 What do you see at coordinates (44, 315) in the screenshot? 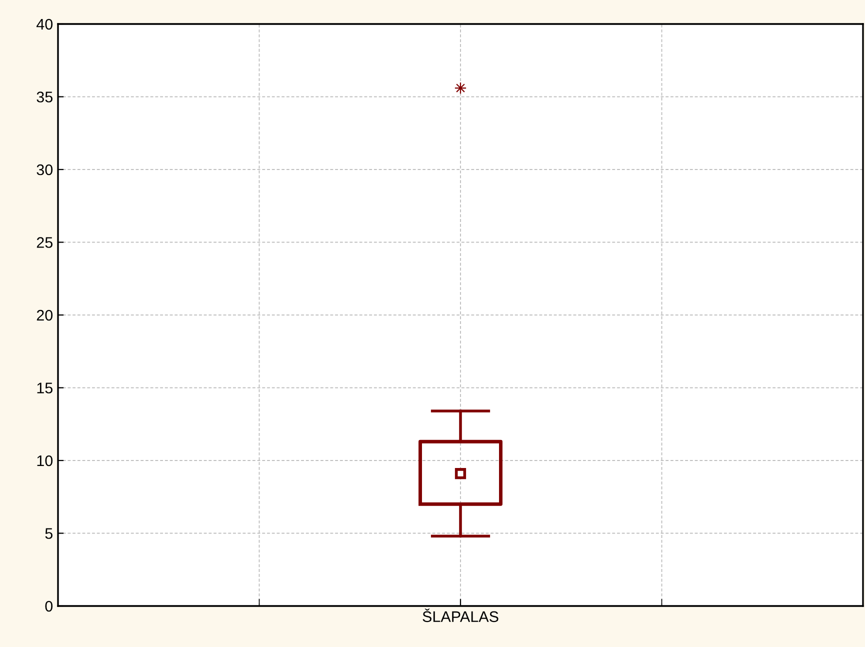
I see `y-tick-label: 20` at bounding box center [44, 315].